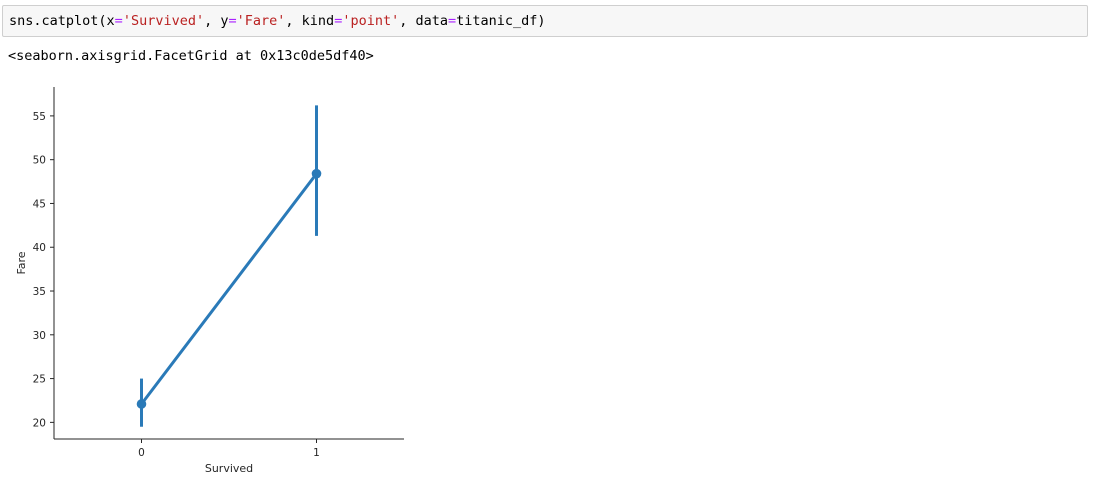 The image size is (1098, 480). What do you see at coordinates (229, 468) in the screenshot?
I see `x-axis-label: Survived` at bounding box center [229, 468].